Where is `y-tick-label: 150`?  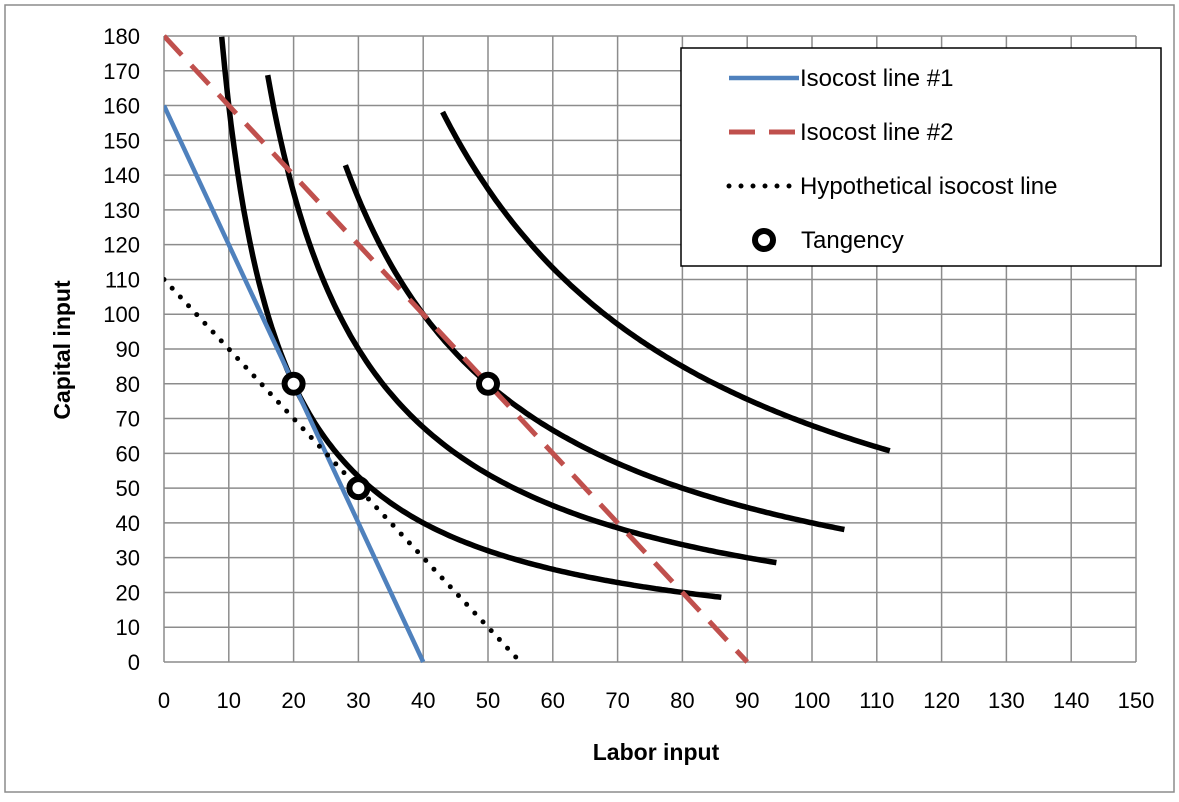 y-tick-label: 150 is located at coordinates (121, 140).